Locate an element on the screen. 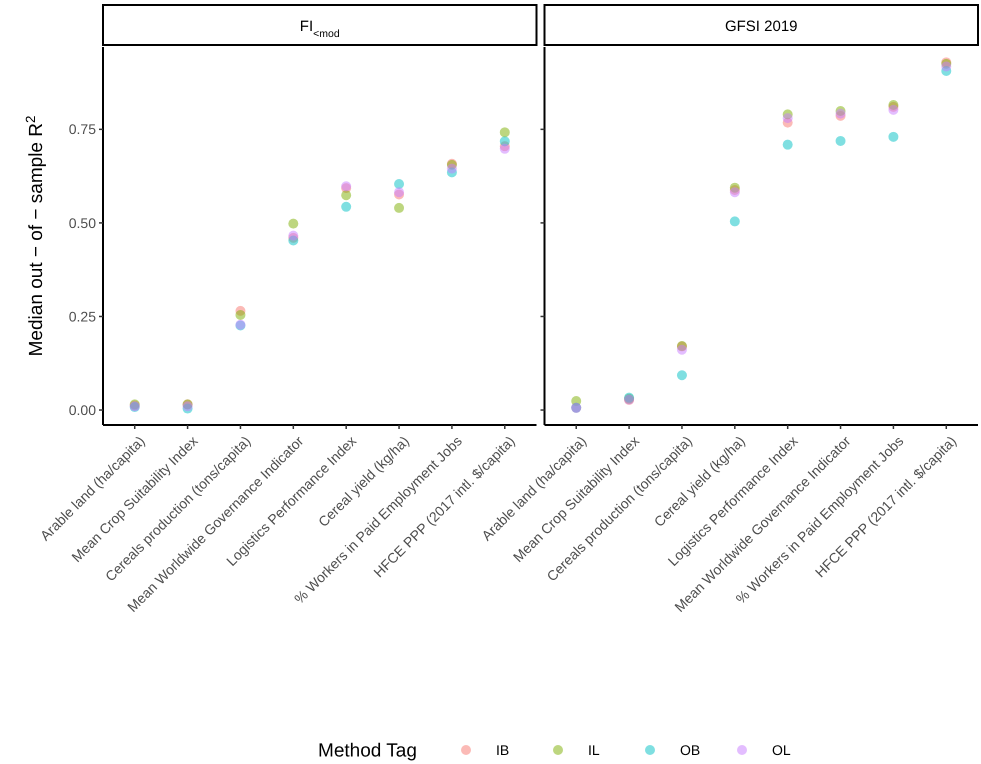  y-tick-label: 0.50 is located at coordinates (82, 222).